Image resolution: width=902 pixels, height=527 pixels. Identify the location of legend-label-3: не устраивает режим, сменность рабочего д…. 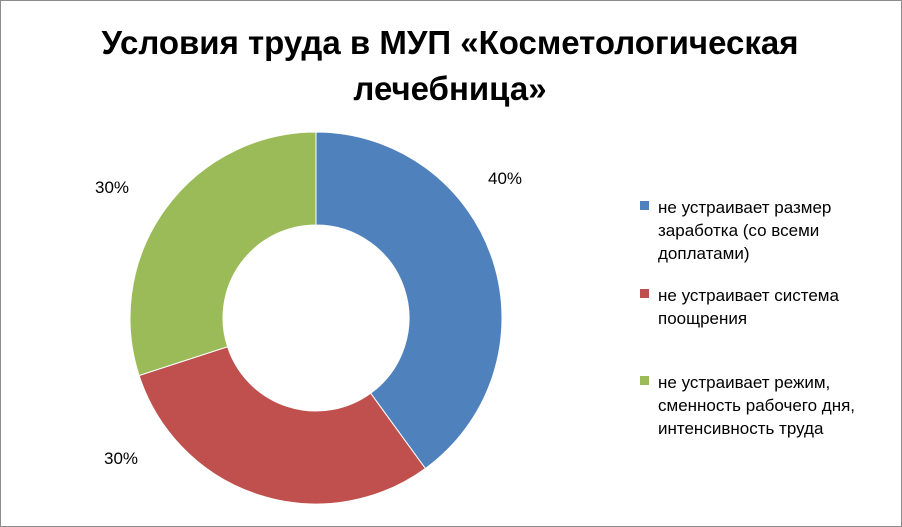
(757, 405).